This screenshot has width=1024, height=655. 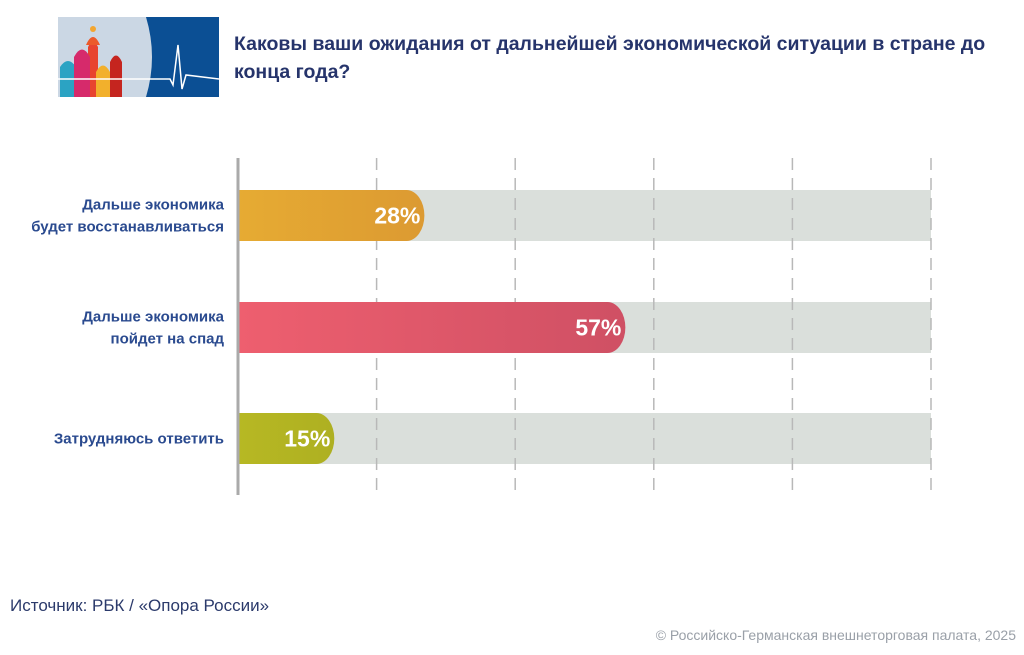 What do you see at coordinates (584, 438) in the screenshot?
I see `bar-track` at bounding box center [584, 438].